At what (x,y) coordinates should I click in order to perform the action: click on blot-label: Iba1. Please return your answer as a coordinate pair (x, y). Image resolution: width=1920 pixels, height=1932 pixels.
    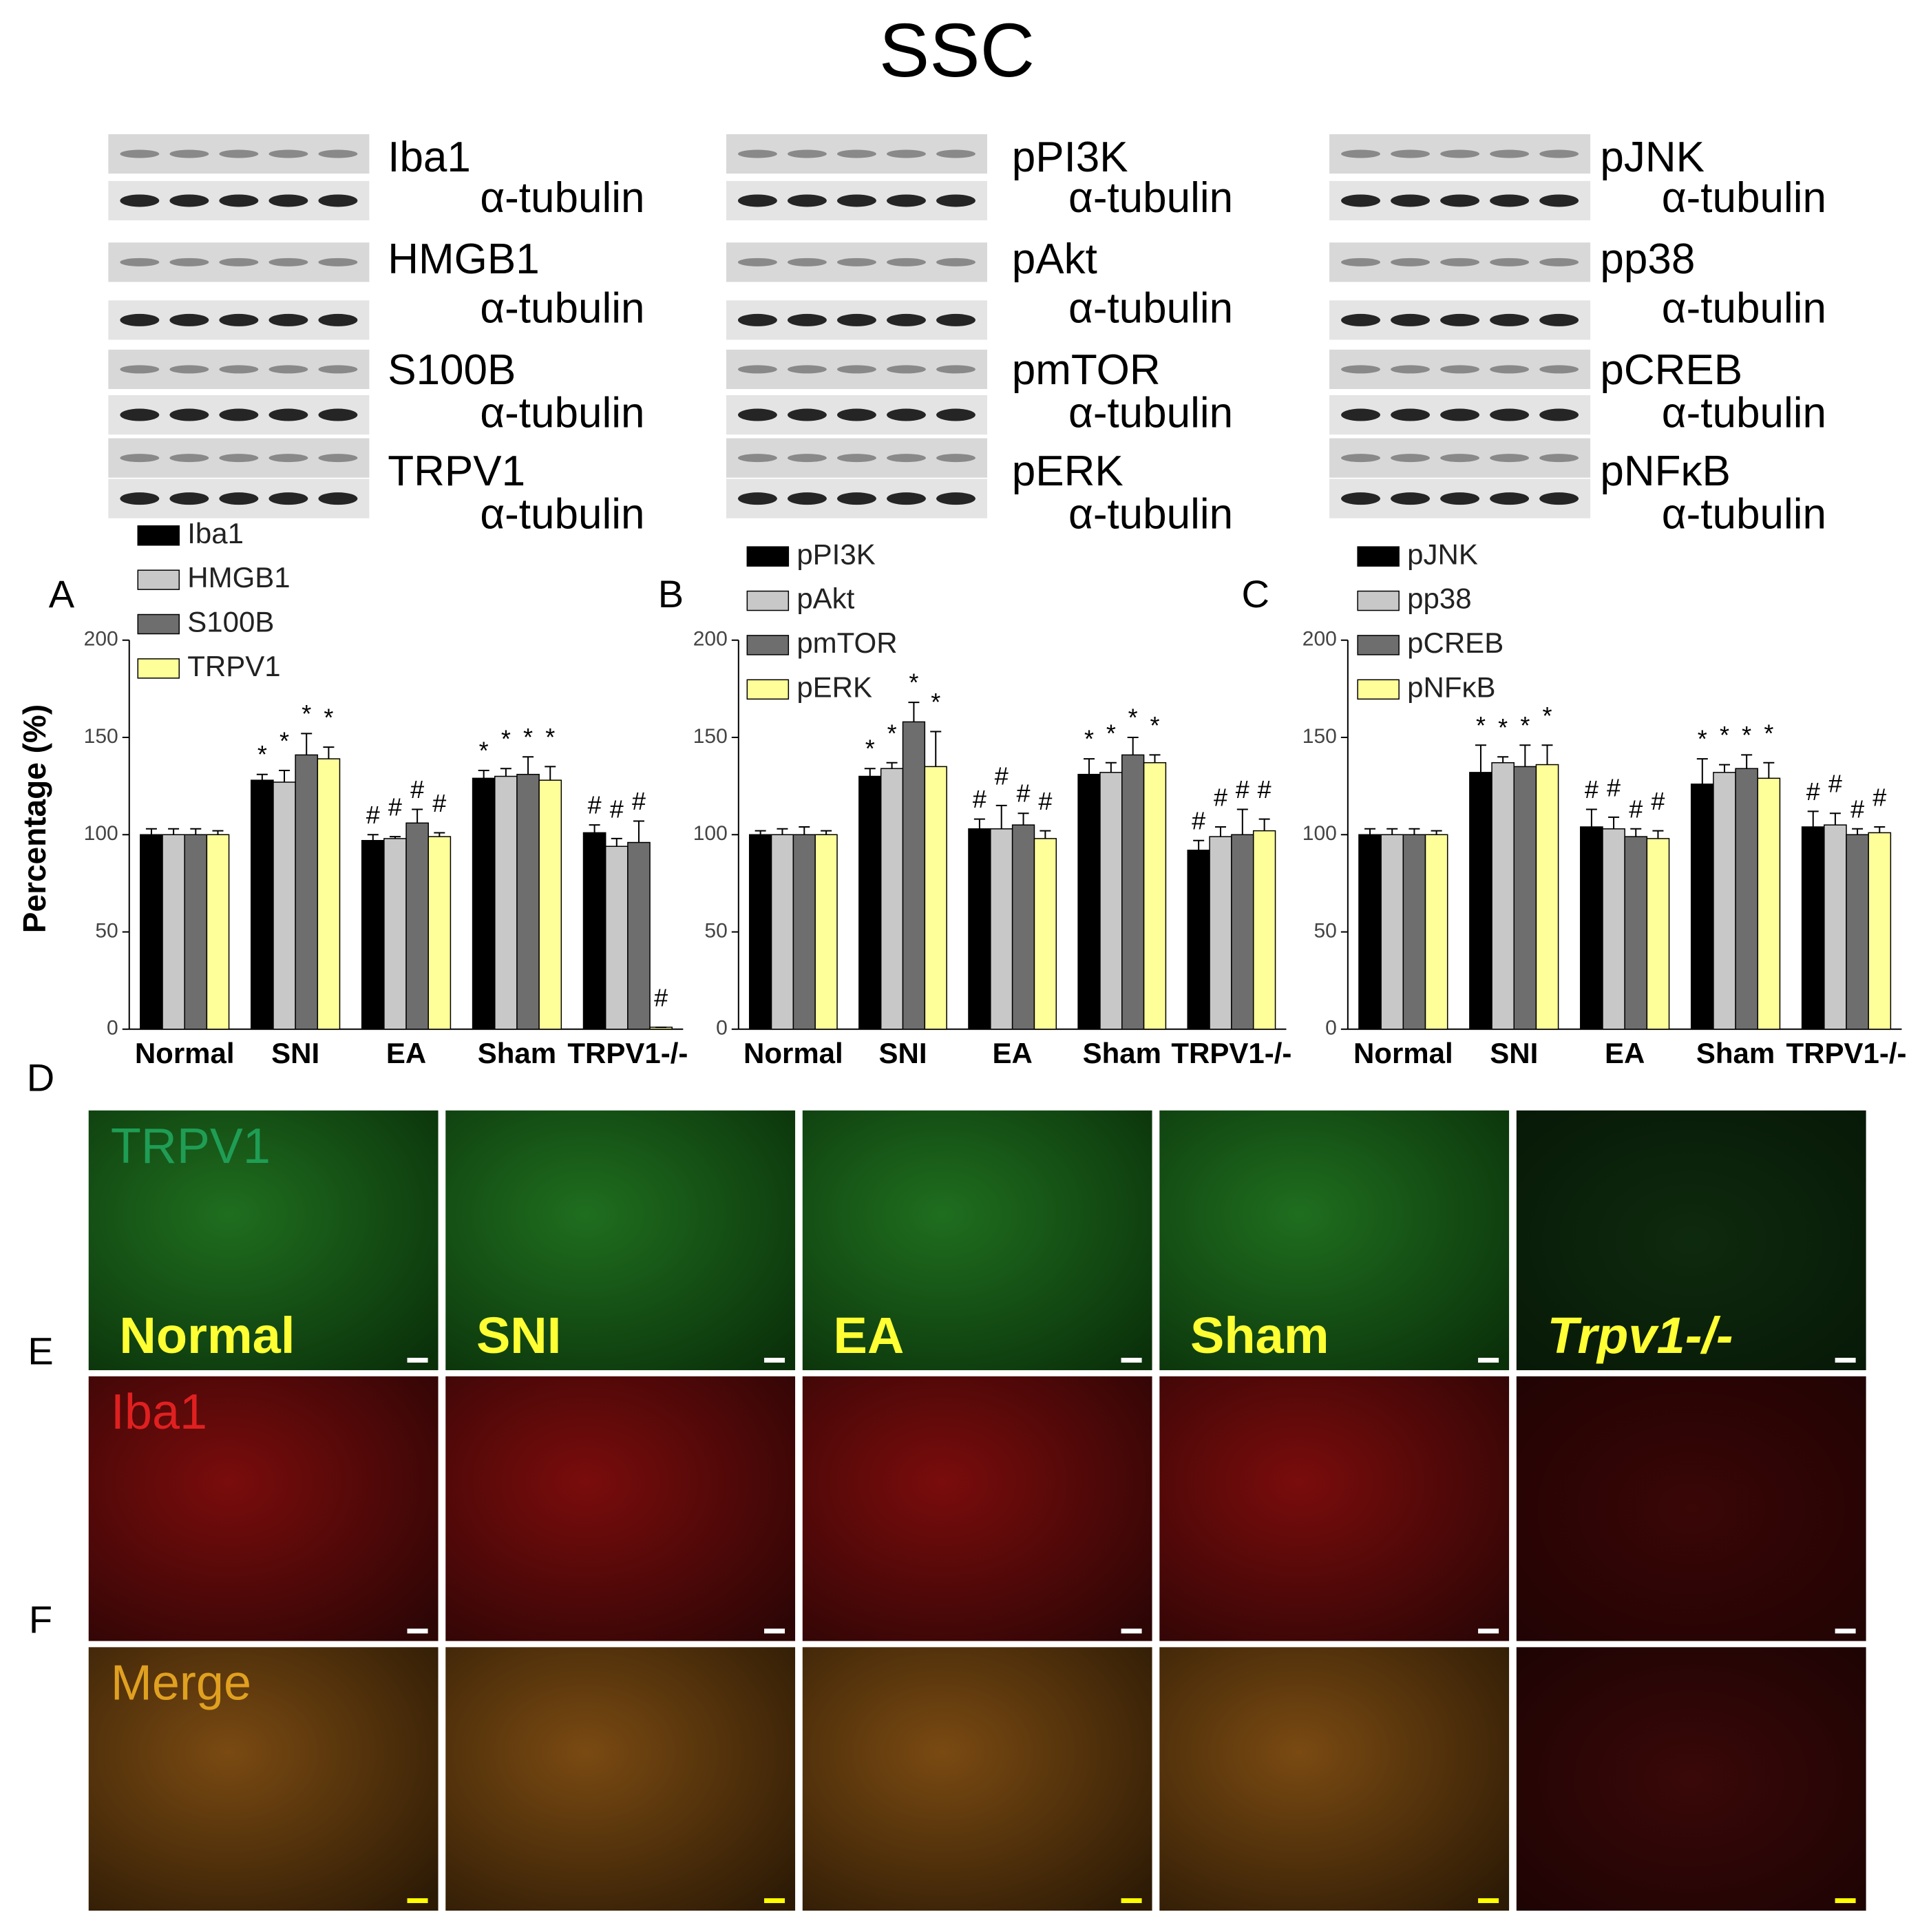
    Looking at the image, I should click on (429, 157).